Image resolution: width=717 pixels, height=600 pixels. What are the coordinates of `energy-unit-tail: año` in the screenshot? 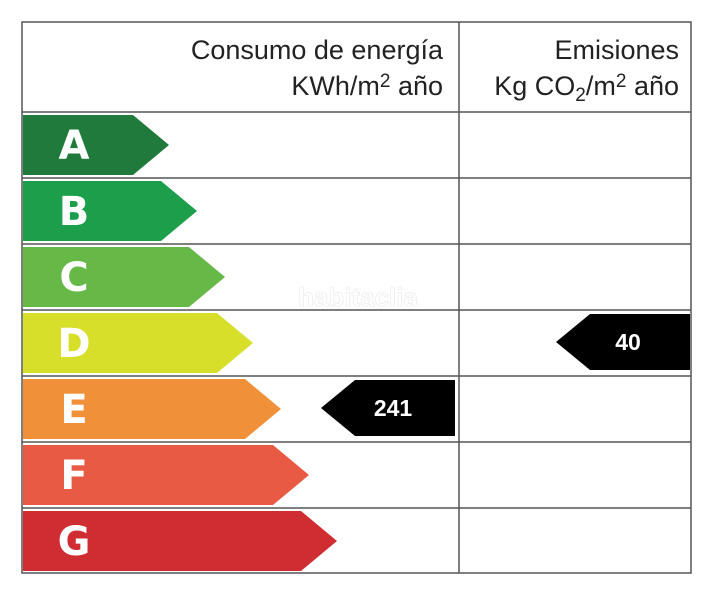 It's located at (416, 86).